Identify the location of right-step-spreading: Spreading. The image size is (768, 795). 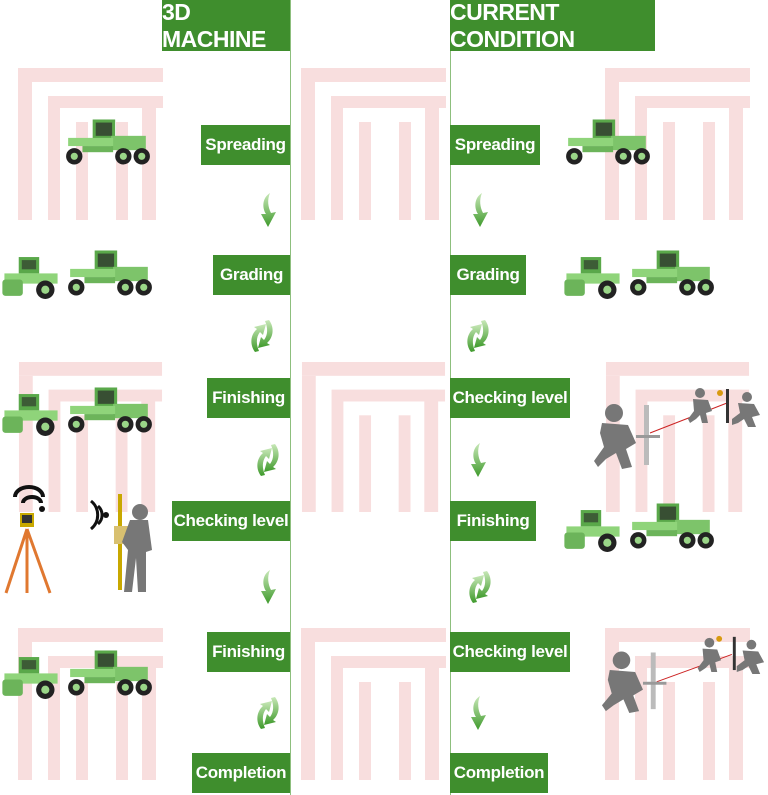
(495, 145).